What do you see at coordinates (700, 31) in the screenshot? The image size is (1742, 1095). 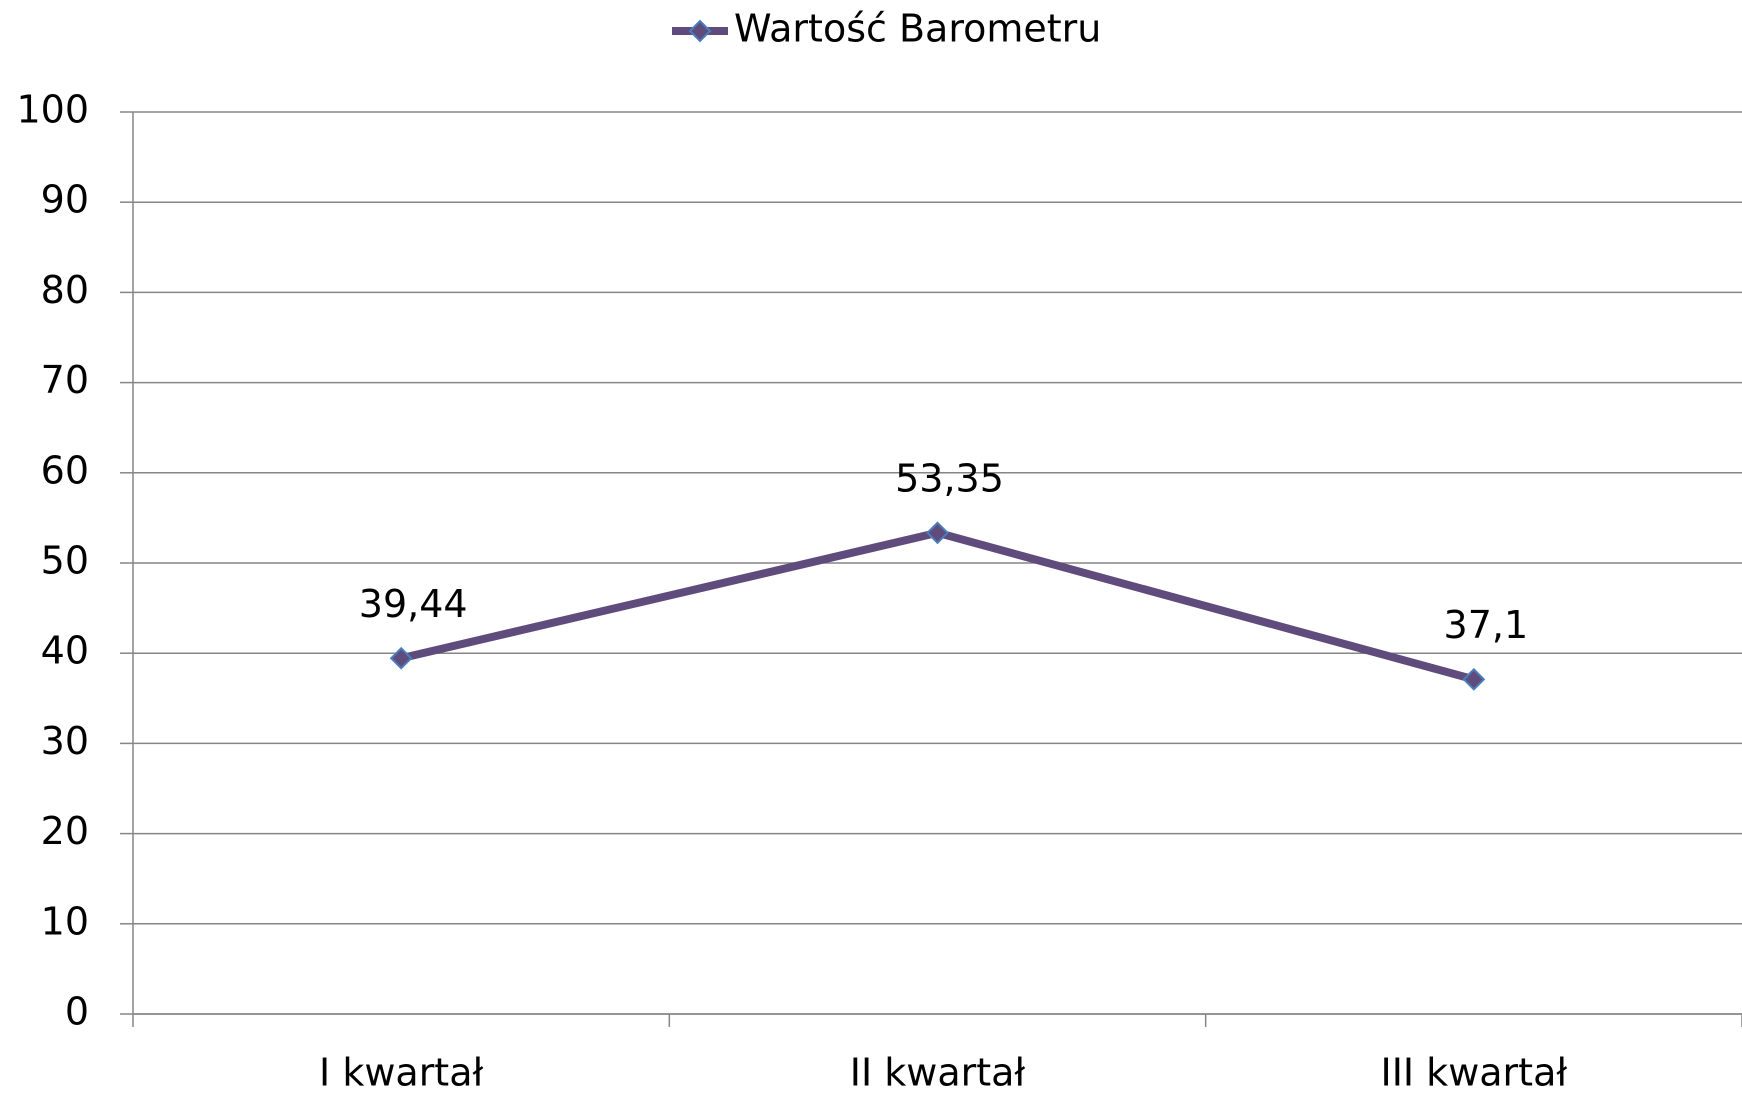 I see `legend-marker` at bounding box center [700, 31].